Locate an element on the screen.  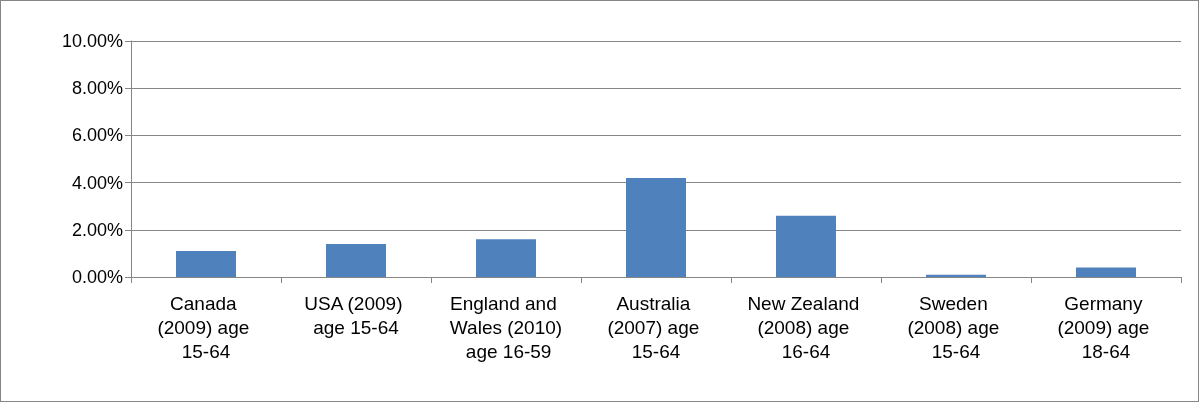
y-tick-label: 10.00% is located at coordinates (92, 41).